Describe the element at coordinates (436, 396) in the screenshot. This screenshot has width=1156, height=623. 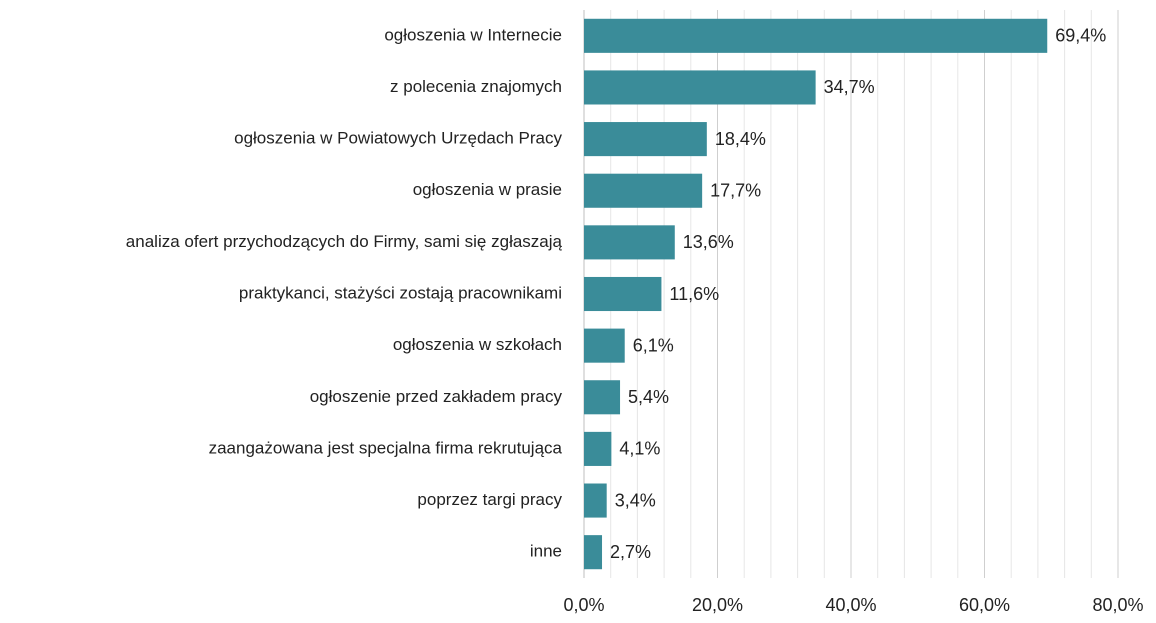
I see `y-tick-label: ogłoszenie przed zakładem pracy` at that location.